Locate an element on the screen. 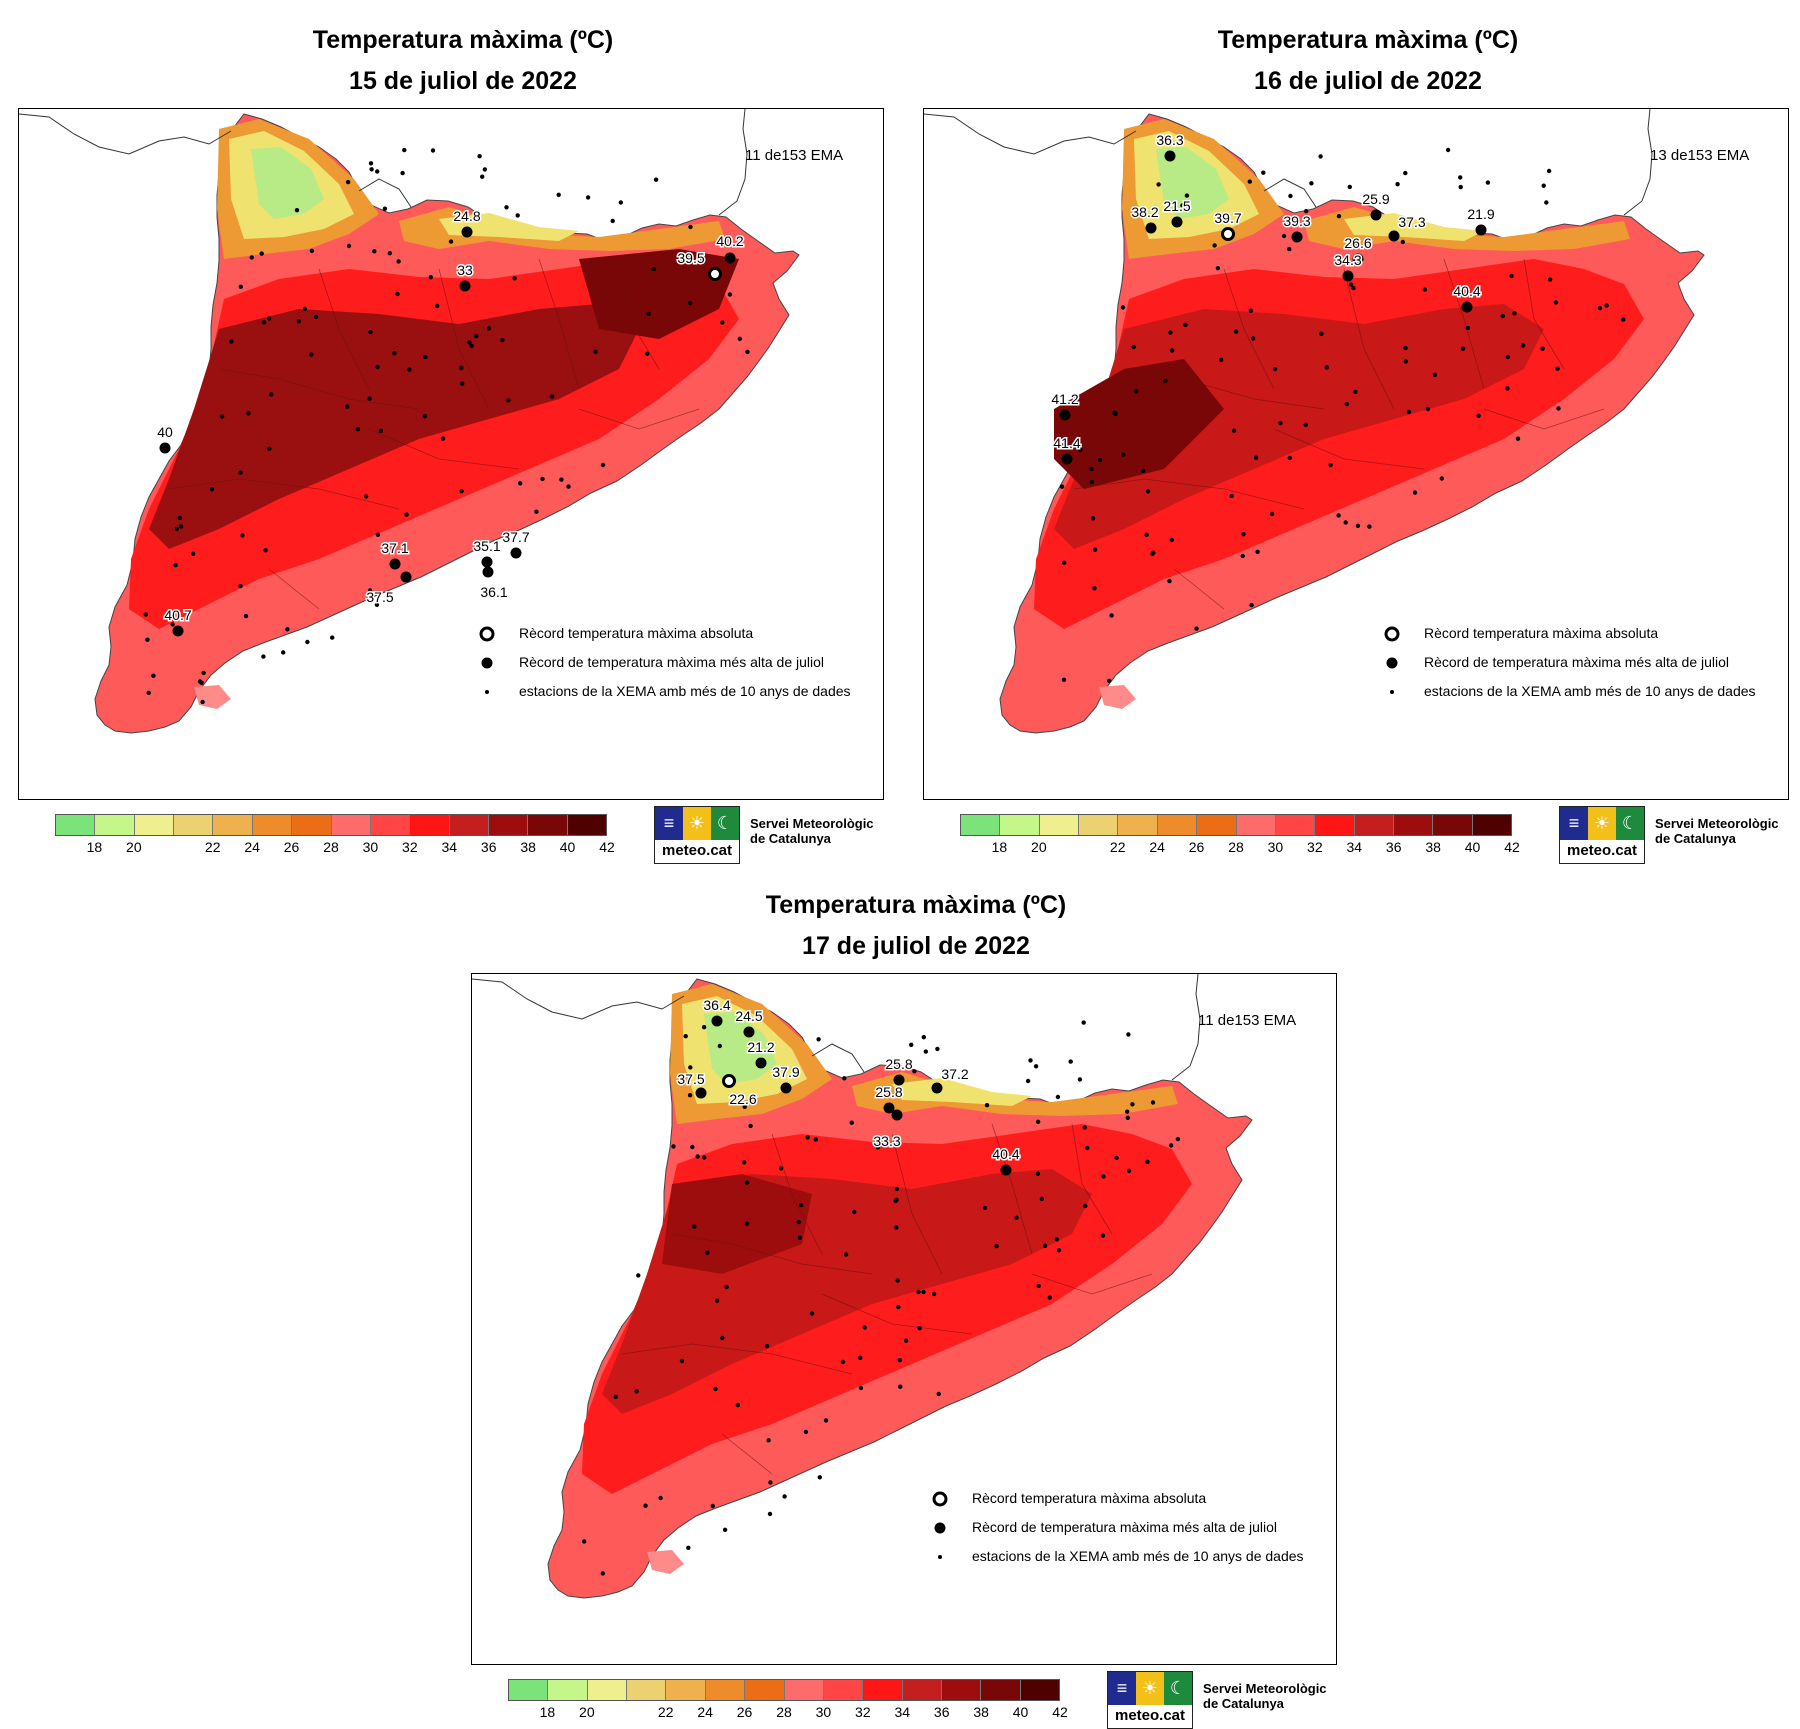 The height and width of the screenshot is (1729, 1800). map-title-line: Temperatura màxima (ºC) is located at coordinates (463, 40).